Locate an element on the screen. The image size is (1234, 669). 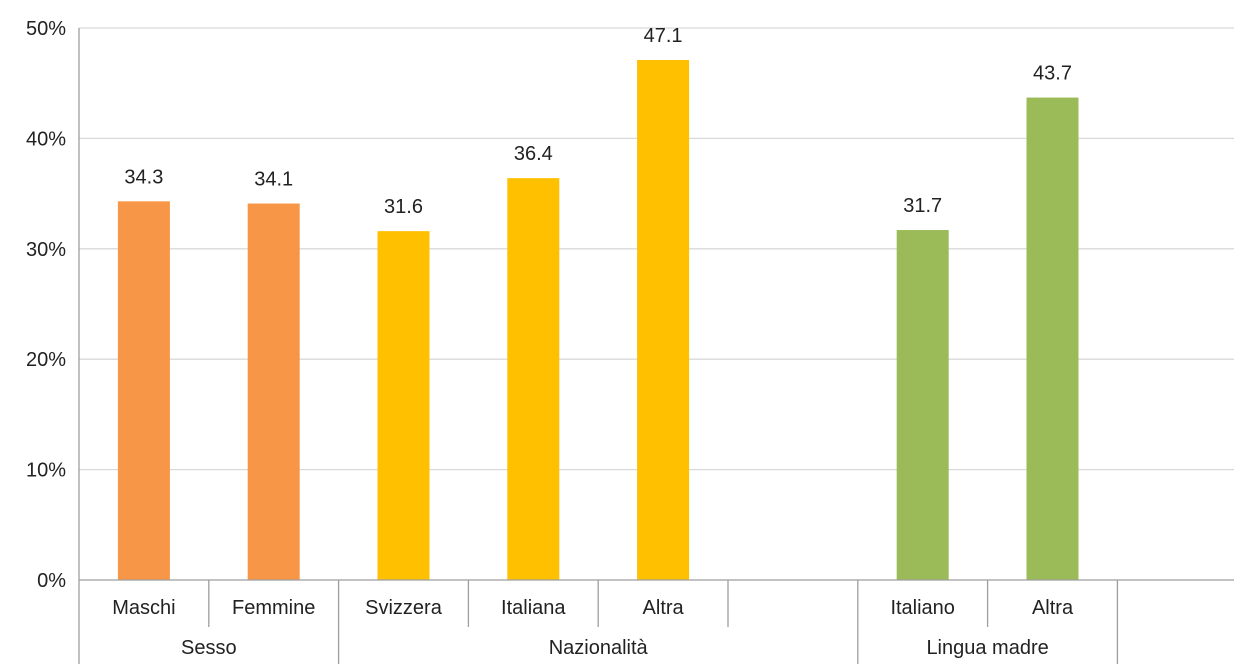
data-label: 36.4 is located at coordinates (533, 154).